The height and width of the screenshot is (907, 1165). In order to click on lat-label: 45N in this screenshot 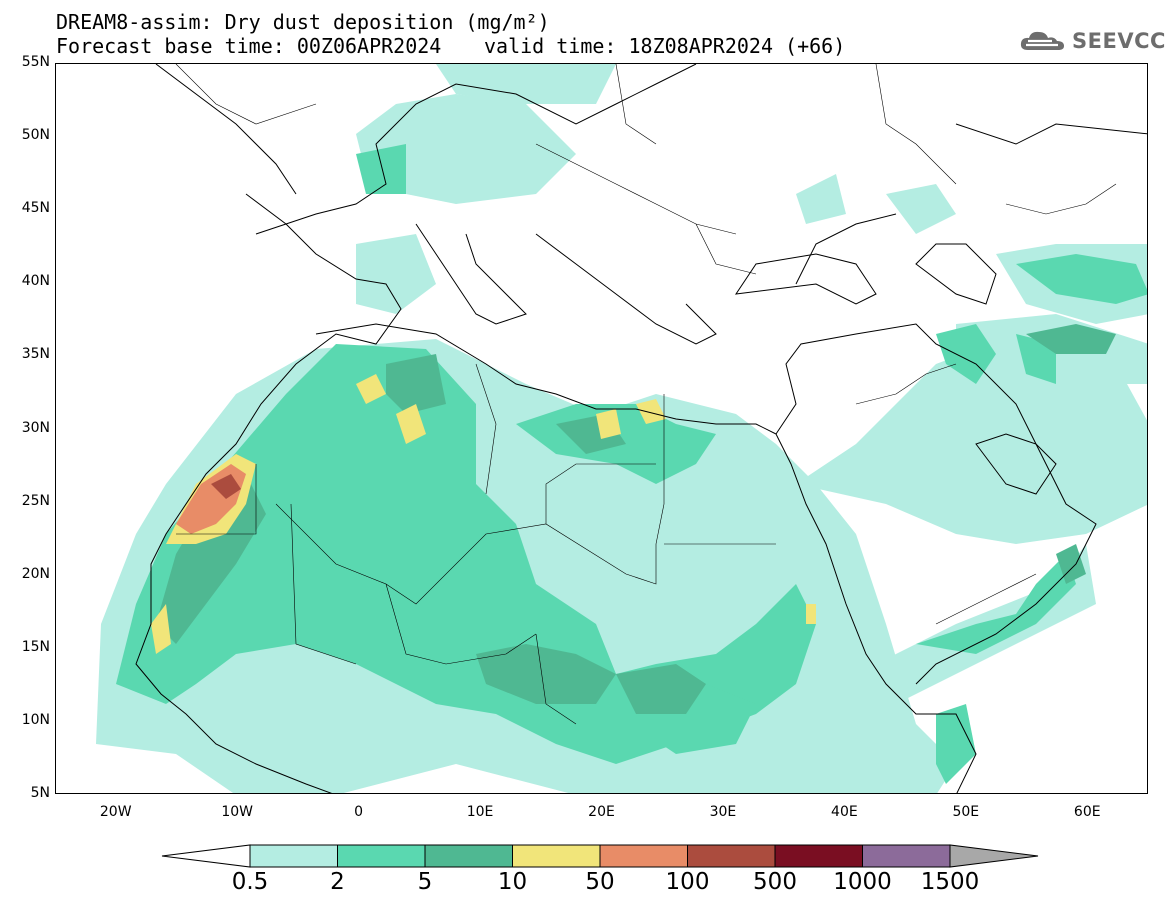, I will do `click(35, 208)`.